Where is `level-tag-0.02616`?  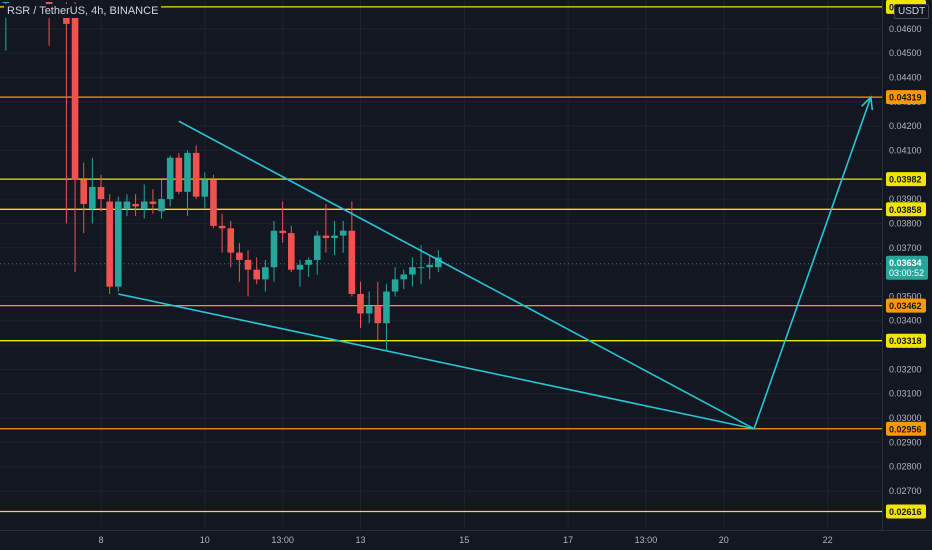
level-tag-0.02616 is located at coordinates (906, 511).